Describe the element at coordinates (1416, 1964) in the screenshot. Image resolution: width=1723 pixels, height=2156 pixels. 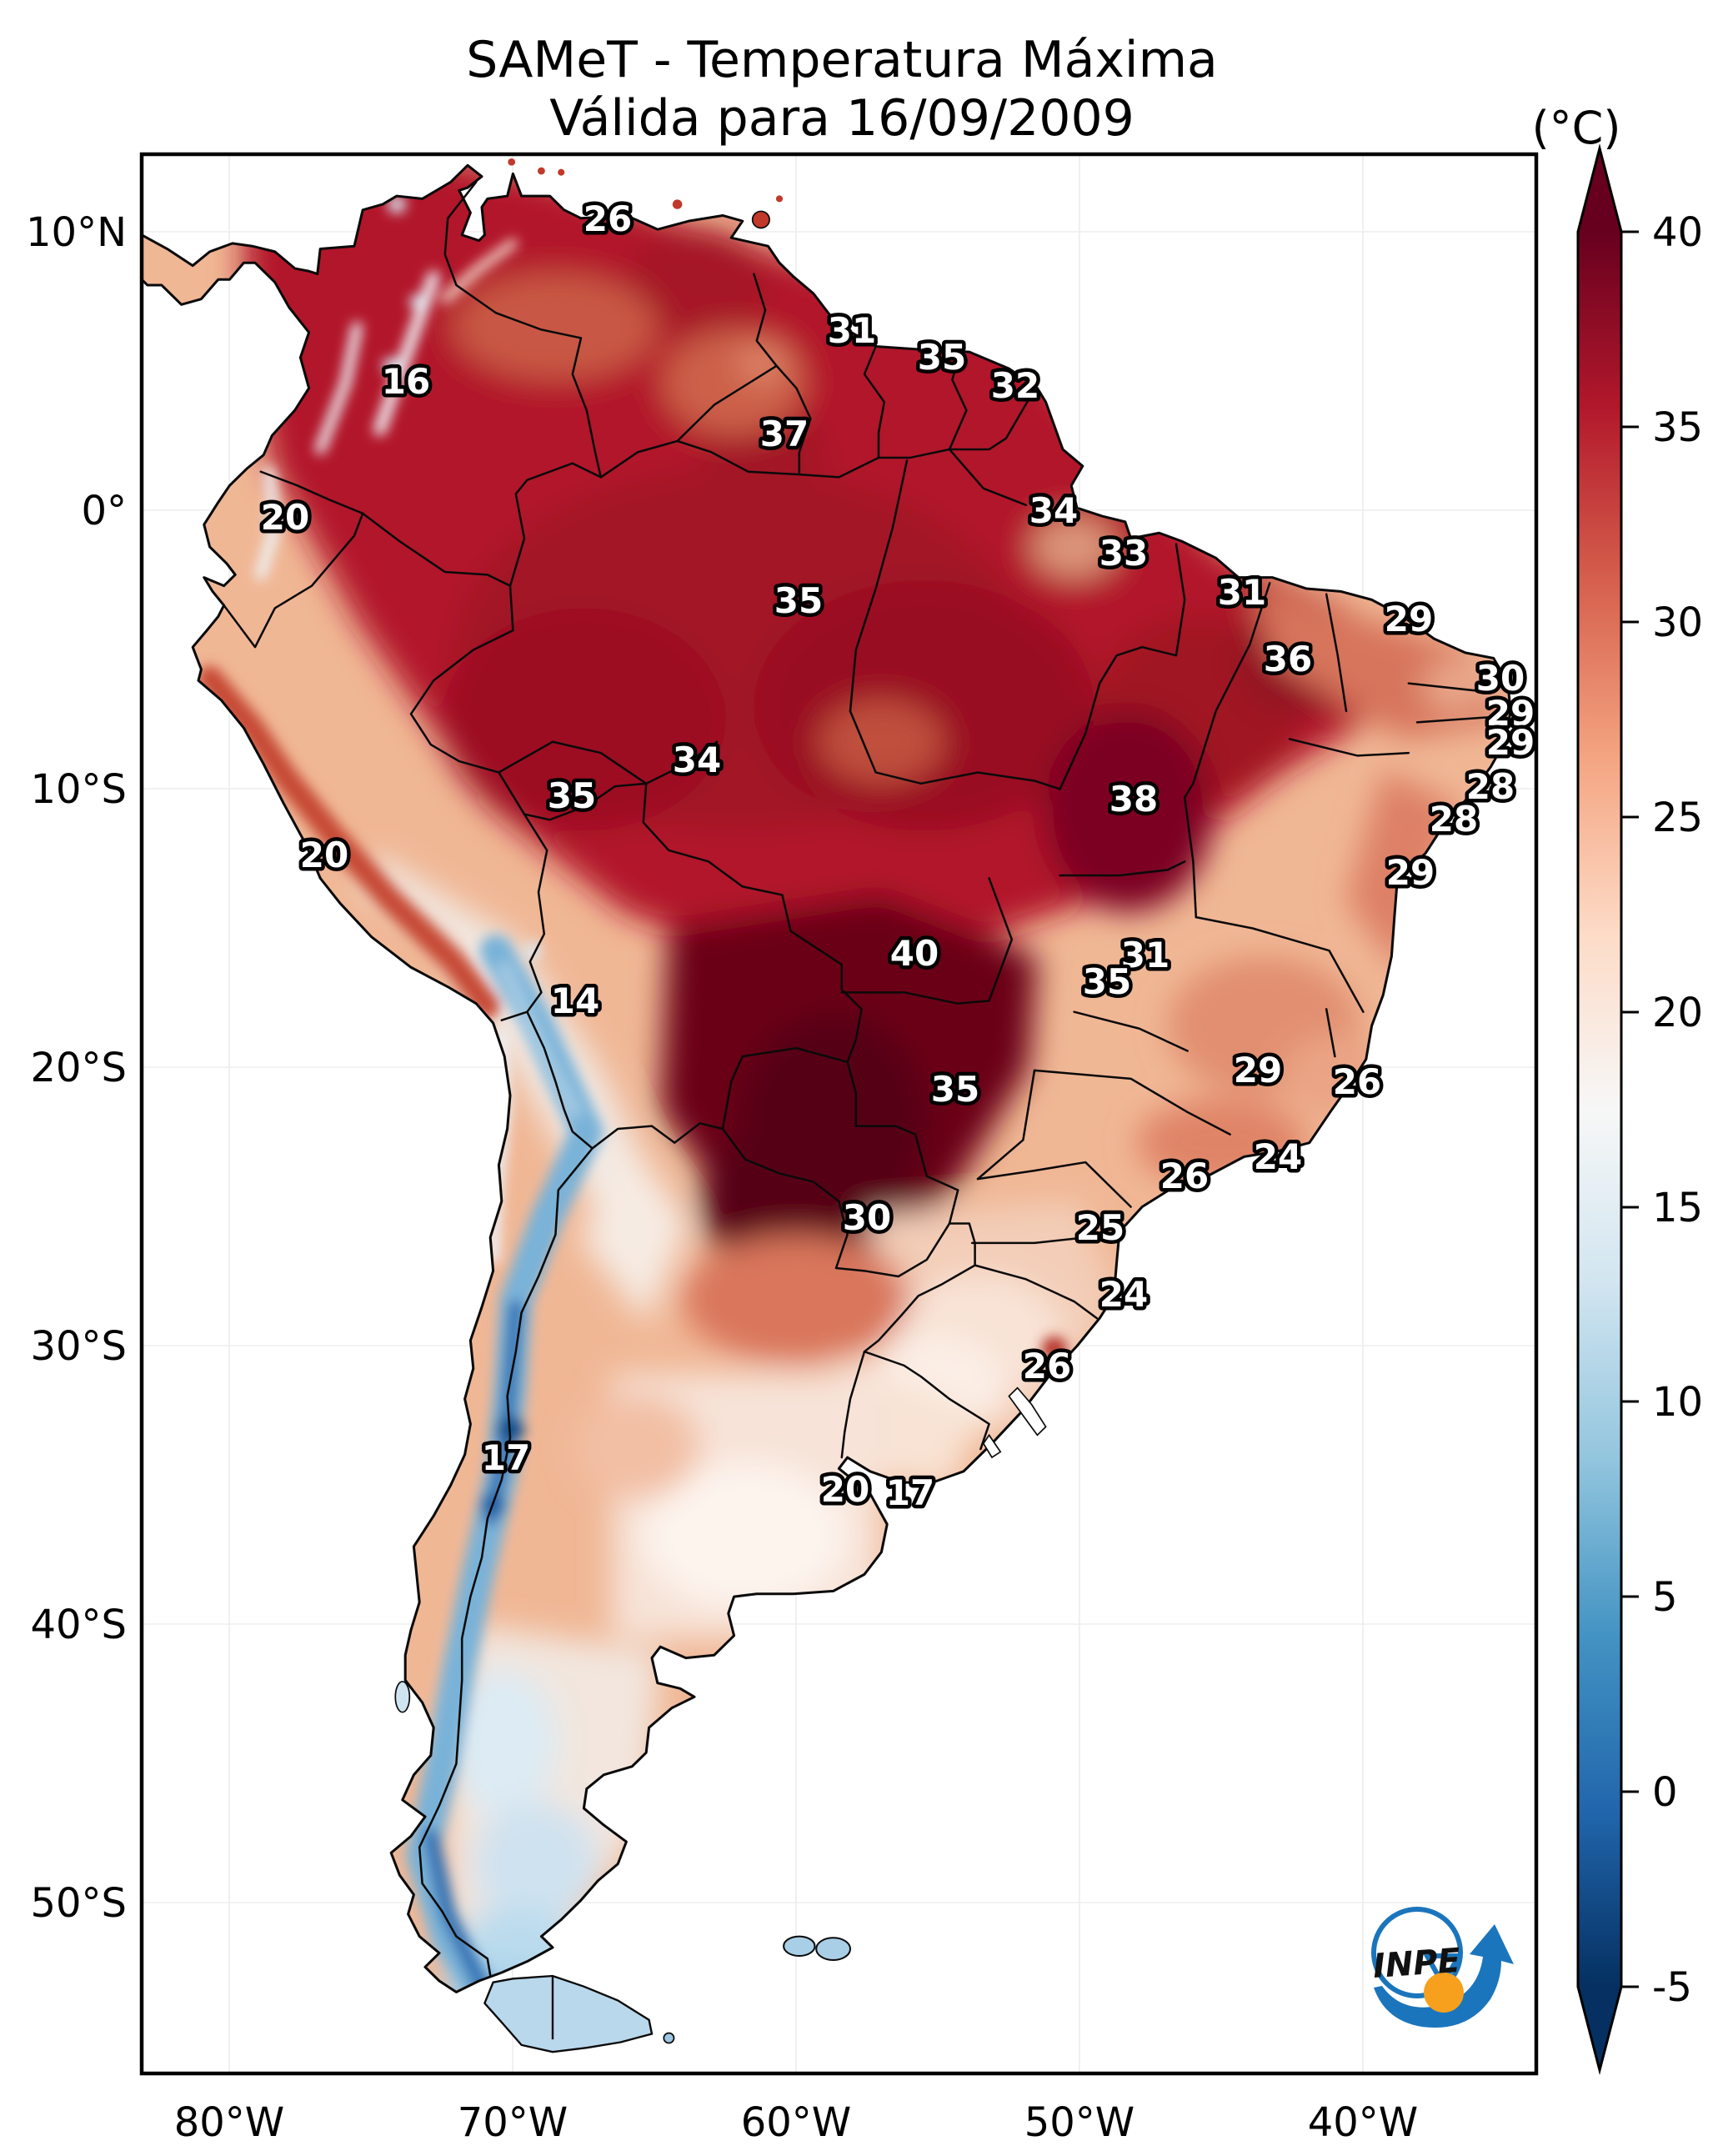
I see `logo-wordmark: INPE` at that location.